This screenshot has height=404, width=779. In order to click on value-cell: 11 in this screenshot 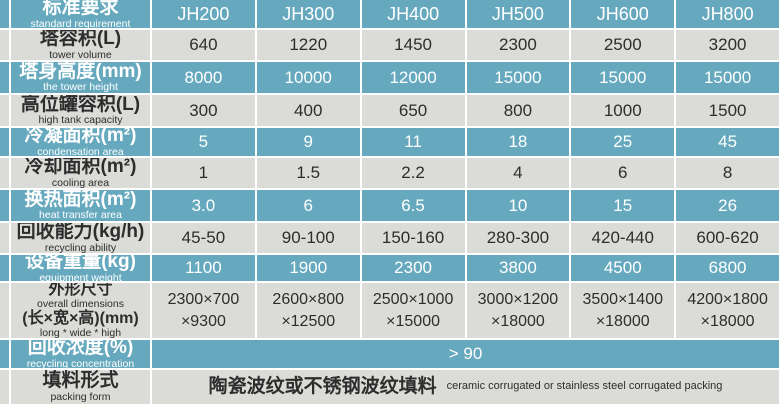, I will do `click(413, 142)`.